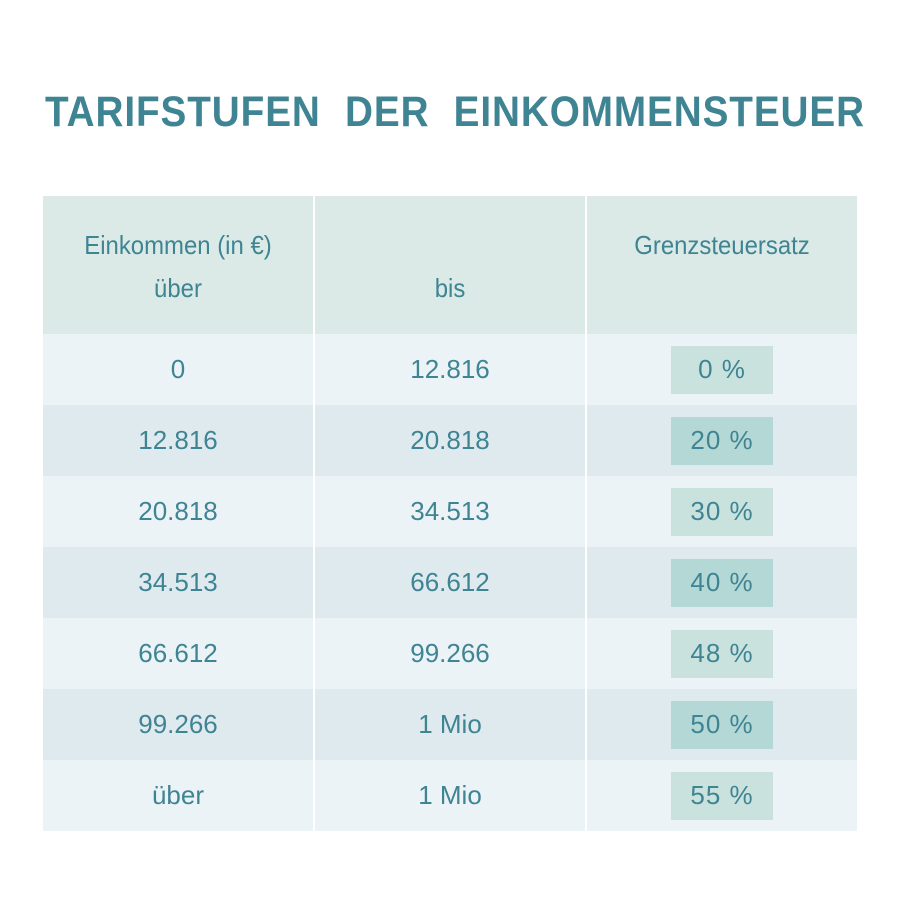  I want to click on cell-rate: 48 %, so click(722, 653).